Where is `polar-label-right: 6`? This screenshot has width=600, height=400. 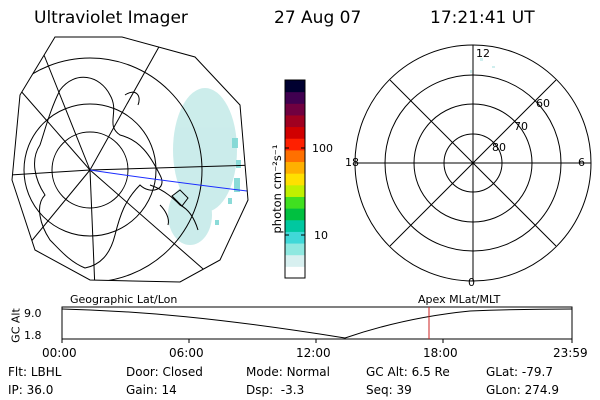 polar-label-right: 6 is located at coordinates (581, 162).